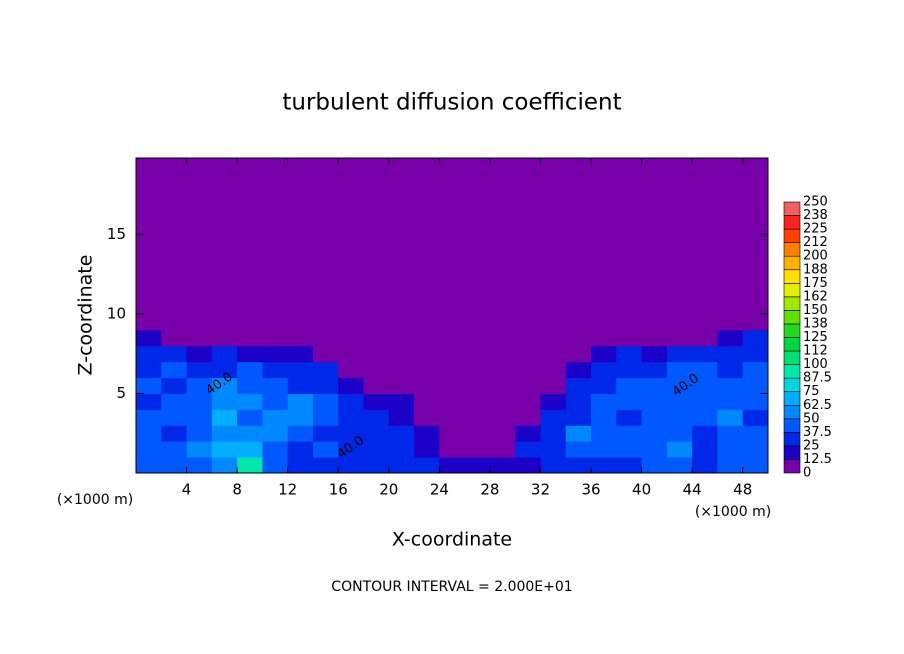 The image size is (904, 654). Describe the element at coordinates (451, 103) in the screenshot. I see `chart-title: turbulent diffusion coefficient` at that location.